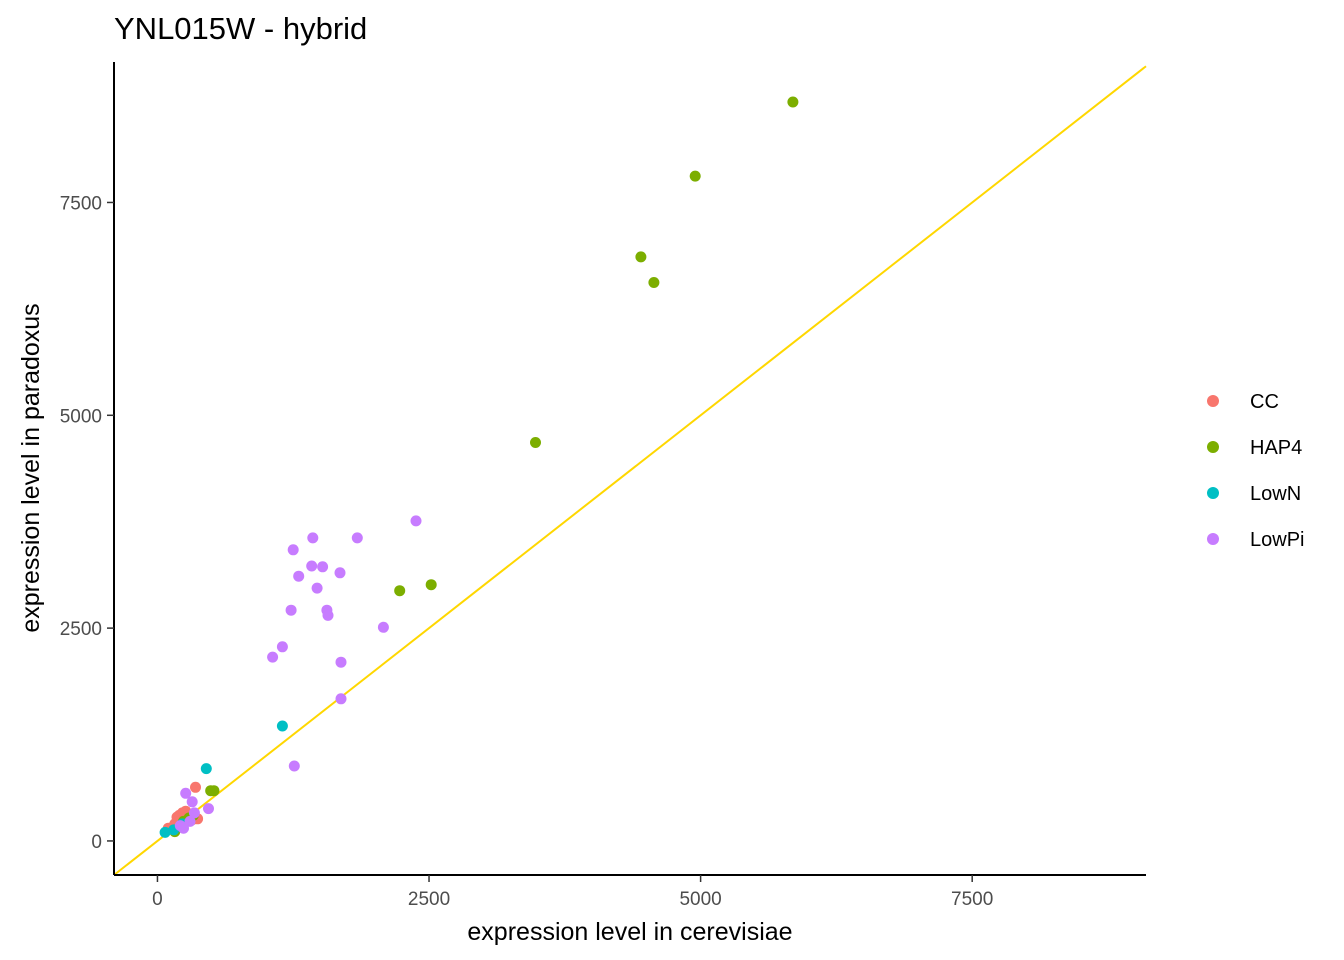 This screenshot has height=960, width=1344. I want to click on x-tick-label: 0, so click(157, 899).